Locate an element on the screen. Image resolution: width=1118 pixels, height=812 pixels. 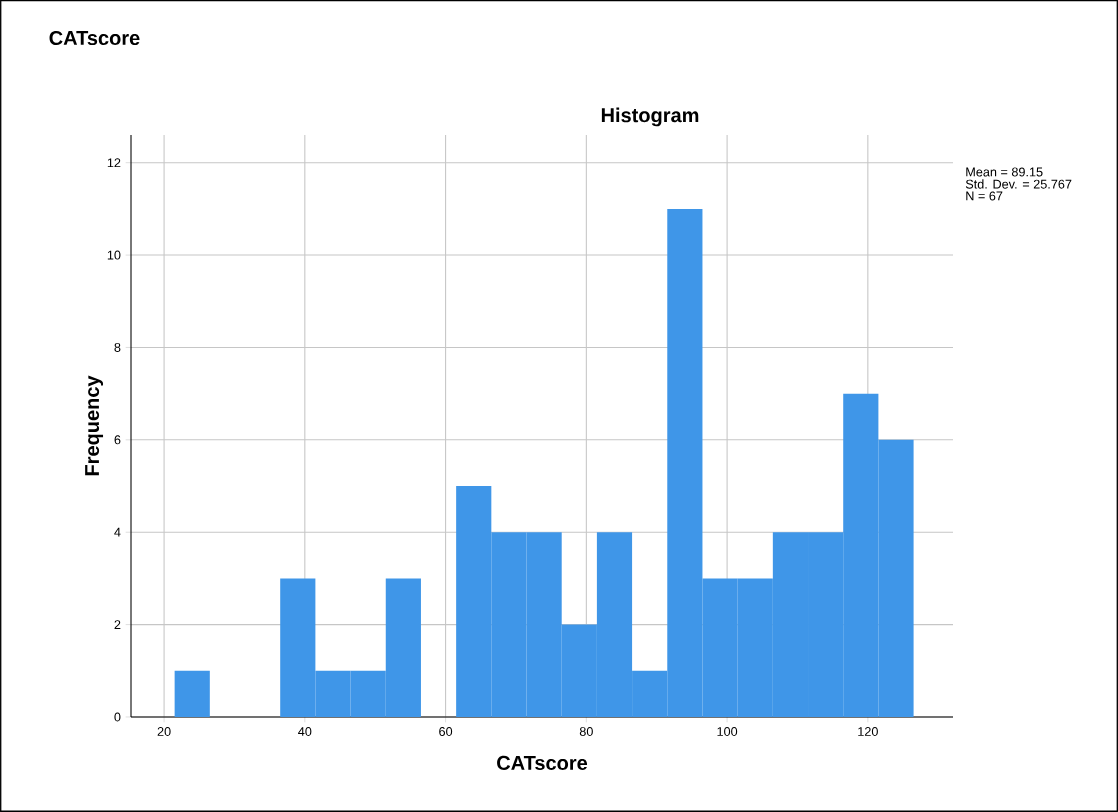
y-tick-label: 2 is located at coordinates (117, 625).